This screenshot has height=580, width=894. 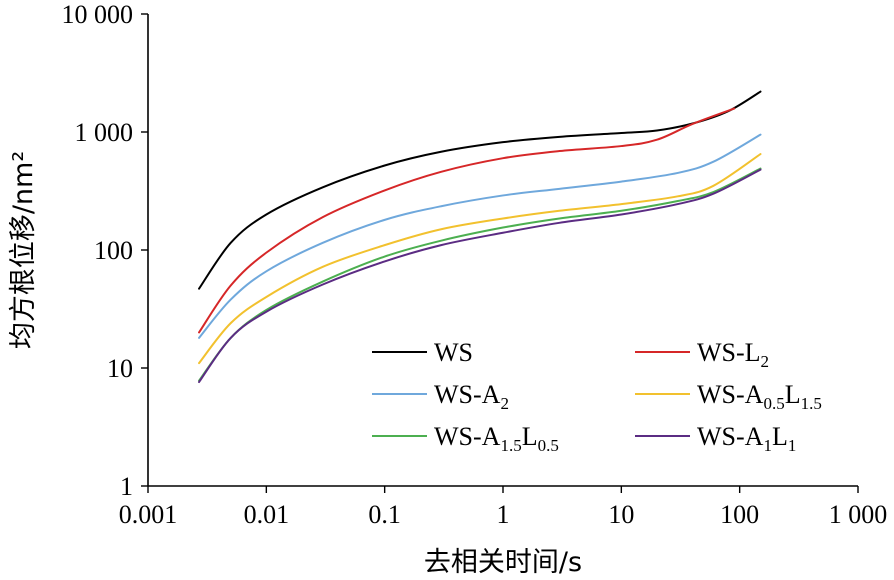 I want to click on legend-item-ws-l2: WS-L2, so click(x=702, y=354).